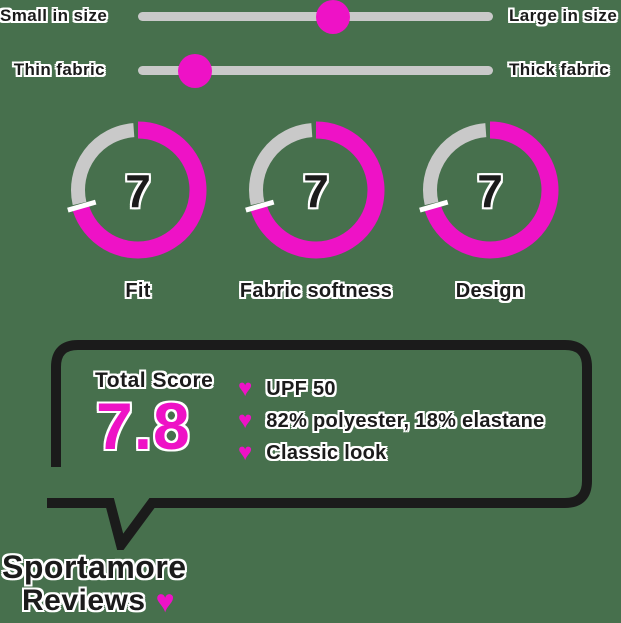  What do you see at coordinates (315, 70) in the screenshot?
I see `slider-fabric-track` at bounding box center [315, 70].